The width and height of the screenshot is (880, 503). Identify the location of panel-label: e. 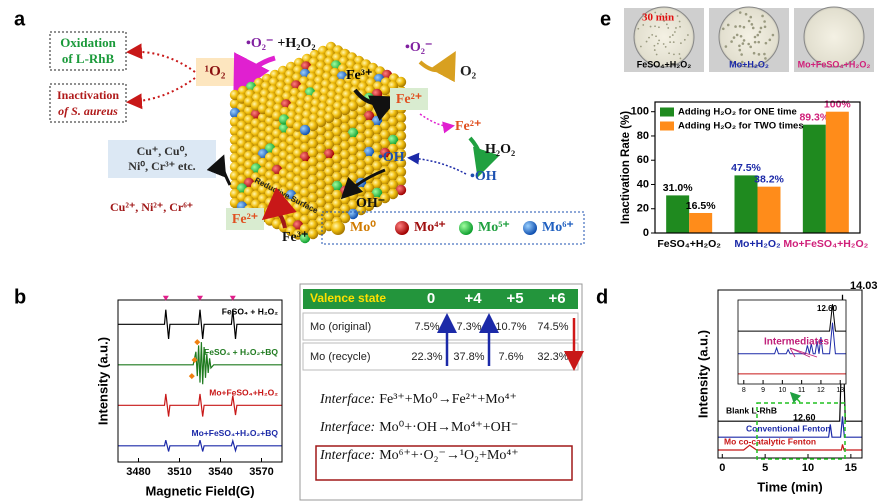
(605, 19).